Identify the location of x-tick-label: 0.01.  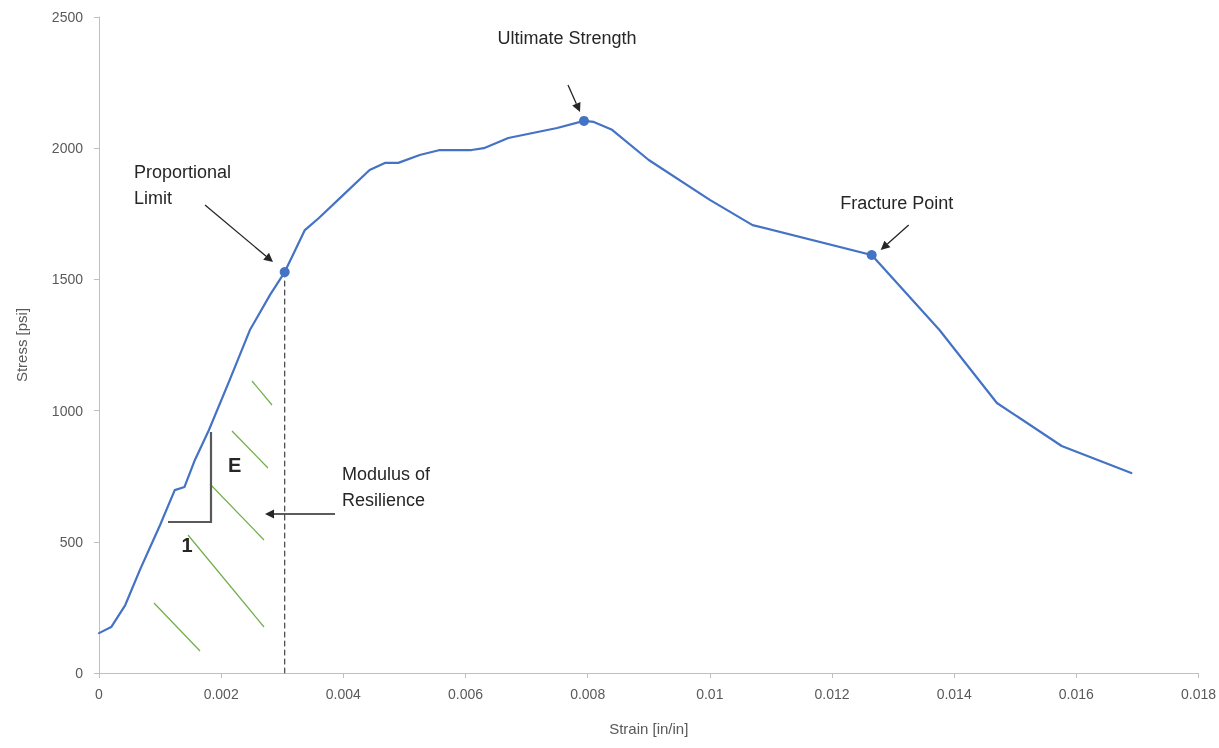
(710, 694).